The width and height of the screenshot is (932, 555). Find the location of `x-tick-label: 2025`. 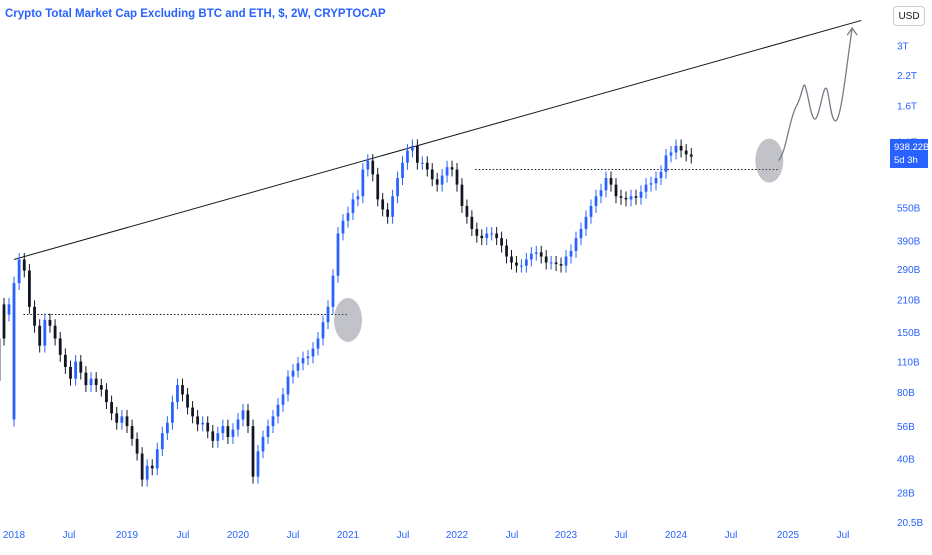

x-tick-label: 2025 is located at coordinates (788, 535).